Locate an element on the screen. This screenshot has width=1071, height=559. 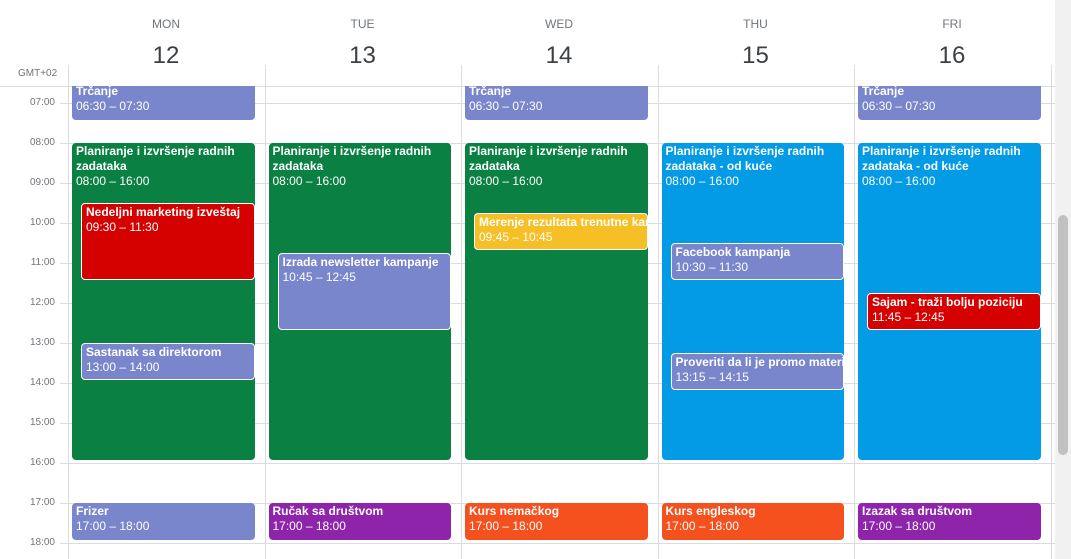
event-title: Sastanak sa direktorom is located at coordinates (154, 352).